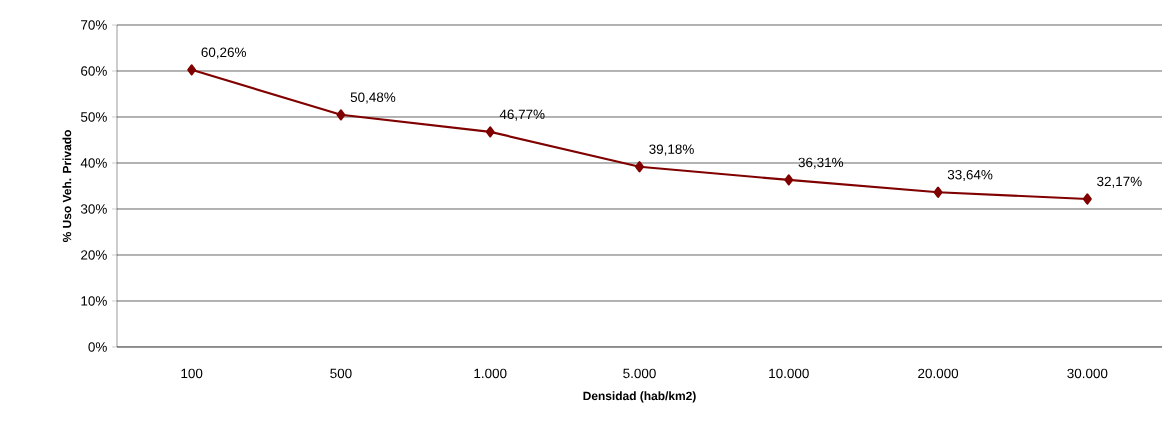 Image resolution: width=1170 pixels, height=434 pixels. Describe the element at coordinates (93, 209) in the screenshot. I see `y-tick-label: 30%` at that location.